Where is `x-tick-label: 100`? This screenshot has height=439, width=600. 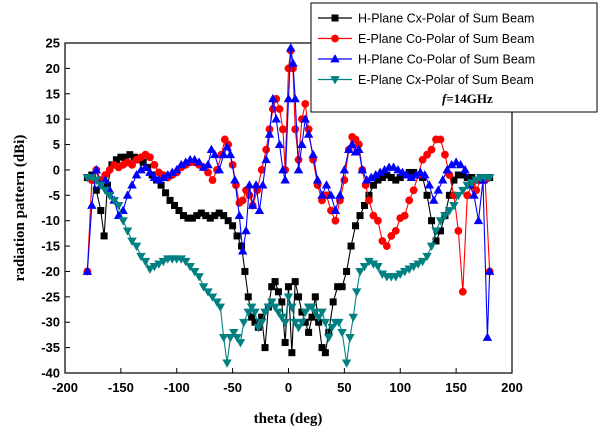 x-tick-label: 100 is located at coordinates (400, 387).